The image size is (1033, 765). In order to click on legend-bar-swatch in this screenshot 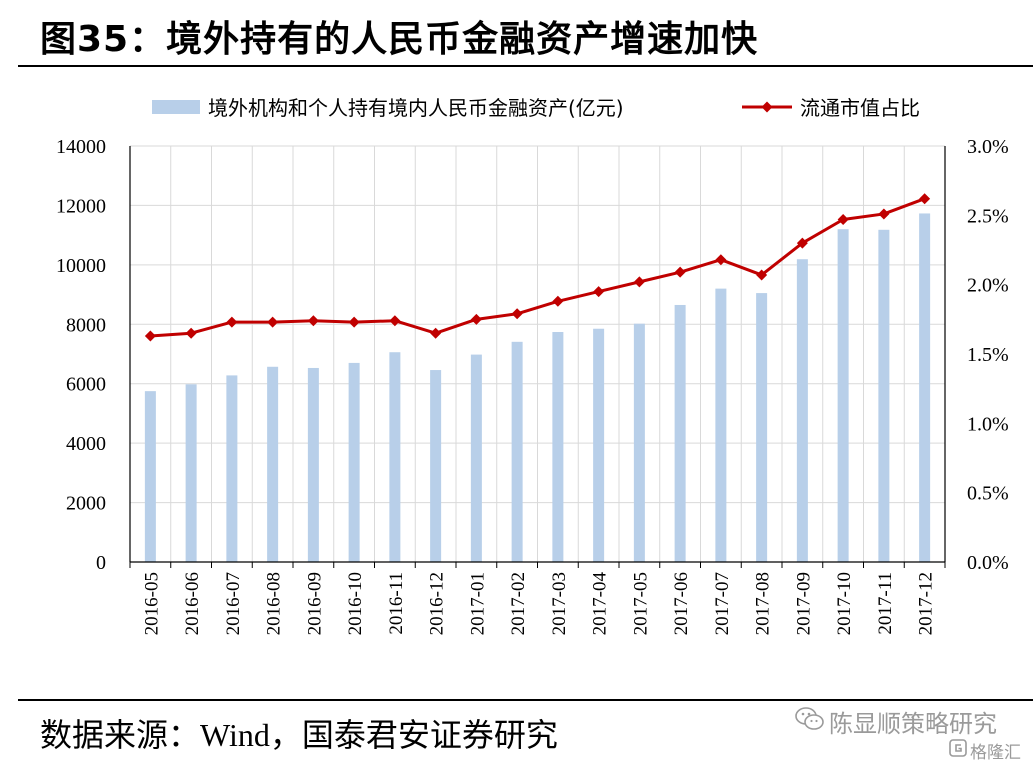, I will do `click(176, 107)`.